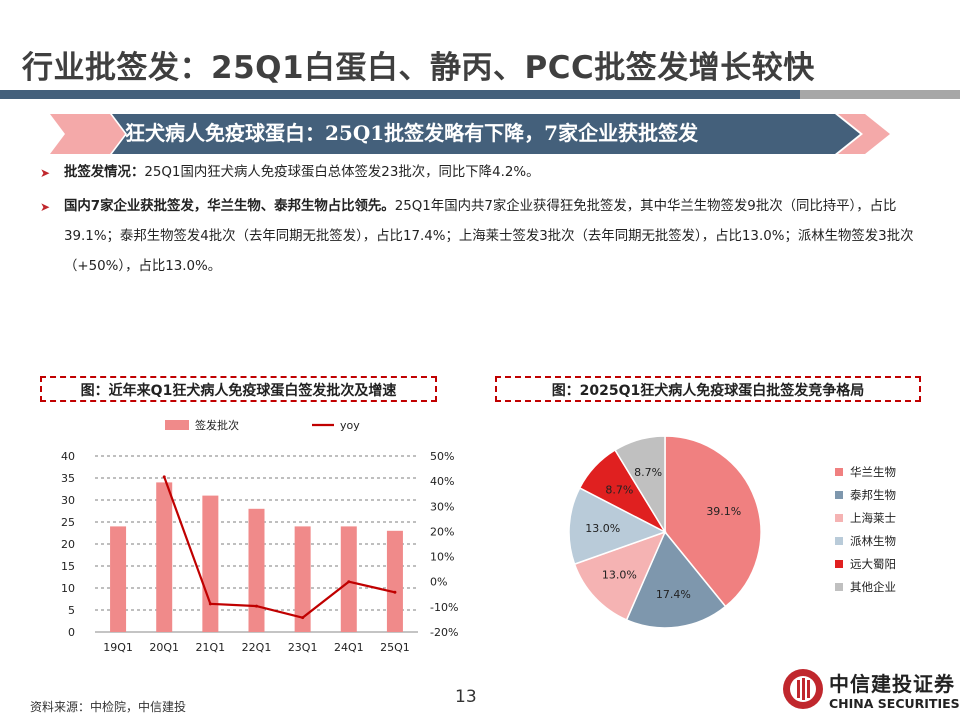 This screenshot has height=720, width=960. Describe the element at coordinates (444, 607) in the screenshot. I see `y2-tick-label: -10%` at that location.